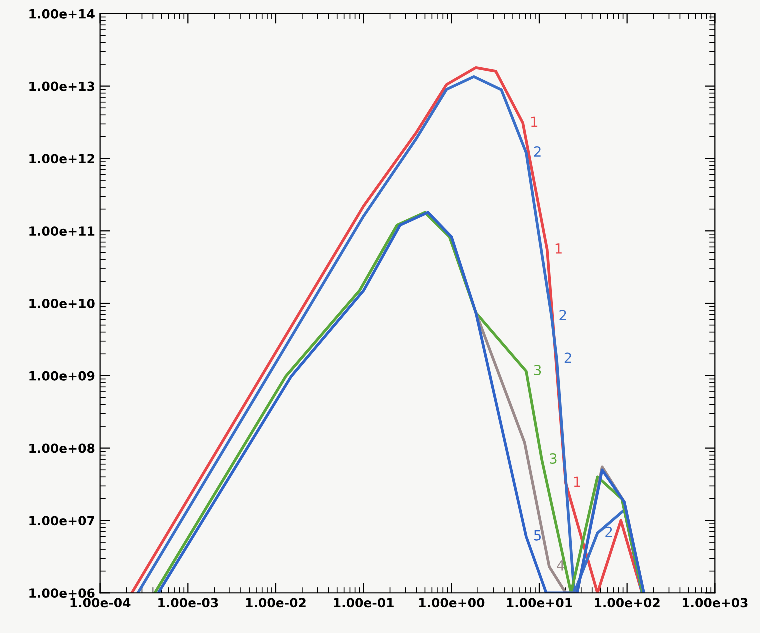 Image resolution: width=760 pixels, height=633 pixels. What do you see at coordinates (100, 603) in the screenshot?
I see `x-tick-label: 1.00e-04` at bounding box center [100, 603].